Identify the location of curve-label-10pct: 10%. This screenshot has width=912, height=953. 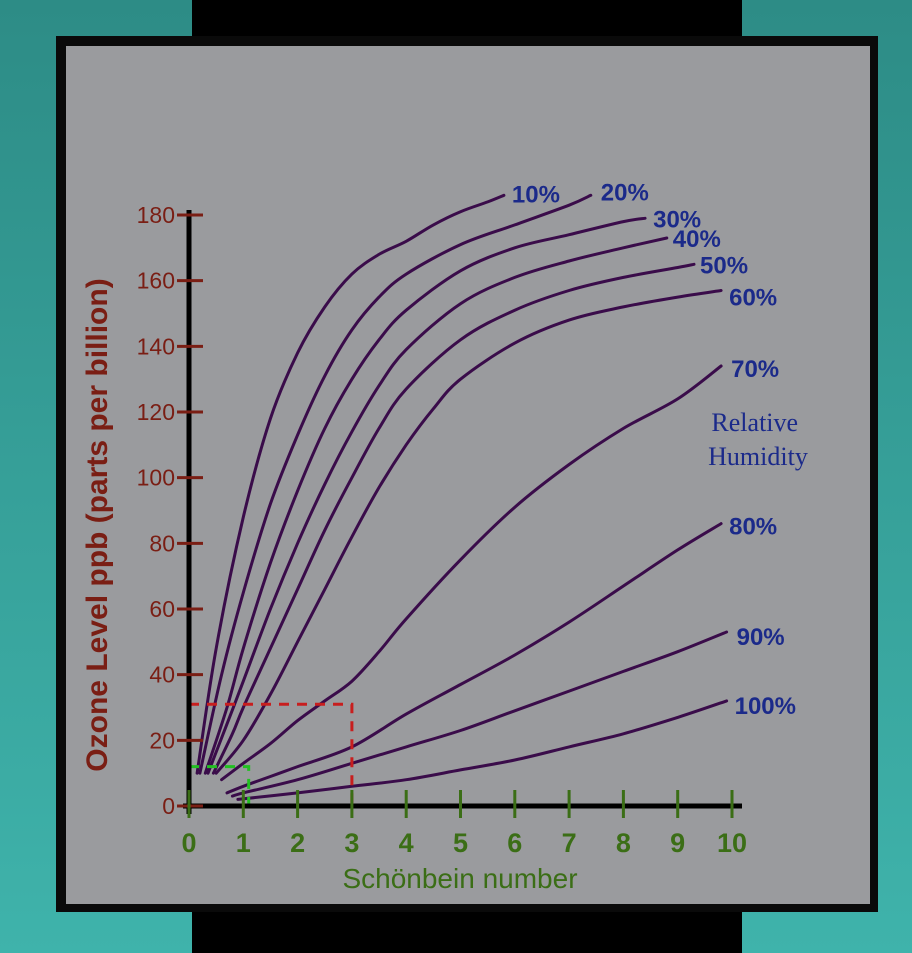
(536, 194).